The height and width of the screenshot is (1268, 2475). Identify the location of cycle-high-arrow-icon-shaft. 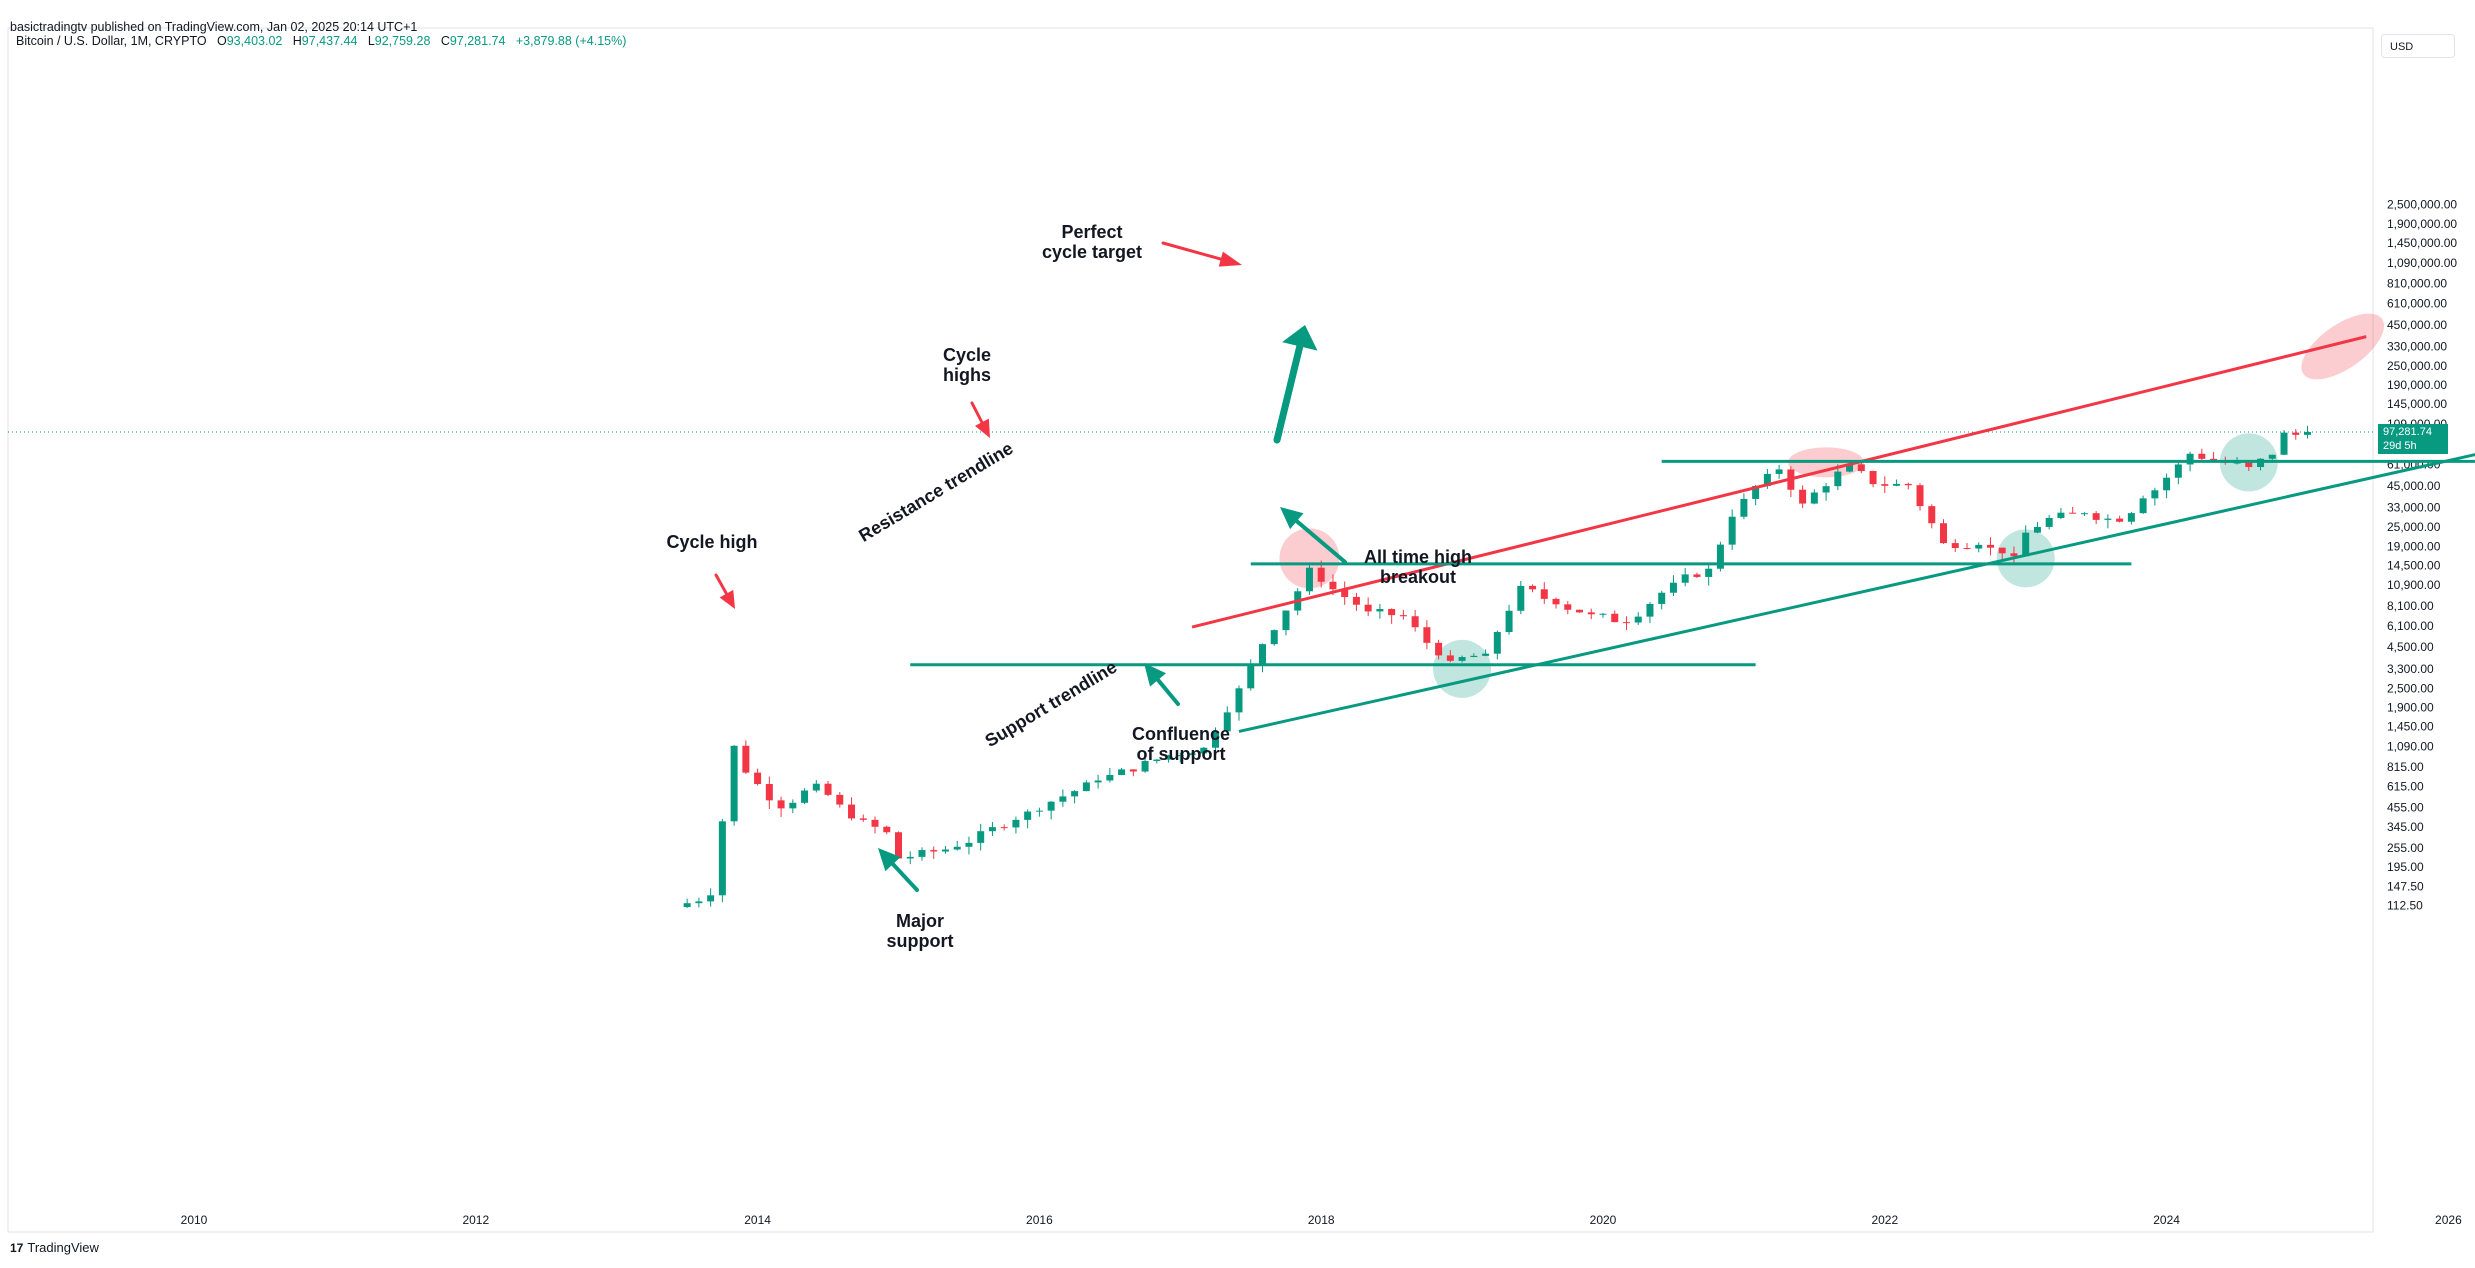
(721, 584).